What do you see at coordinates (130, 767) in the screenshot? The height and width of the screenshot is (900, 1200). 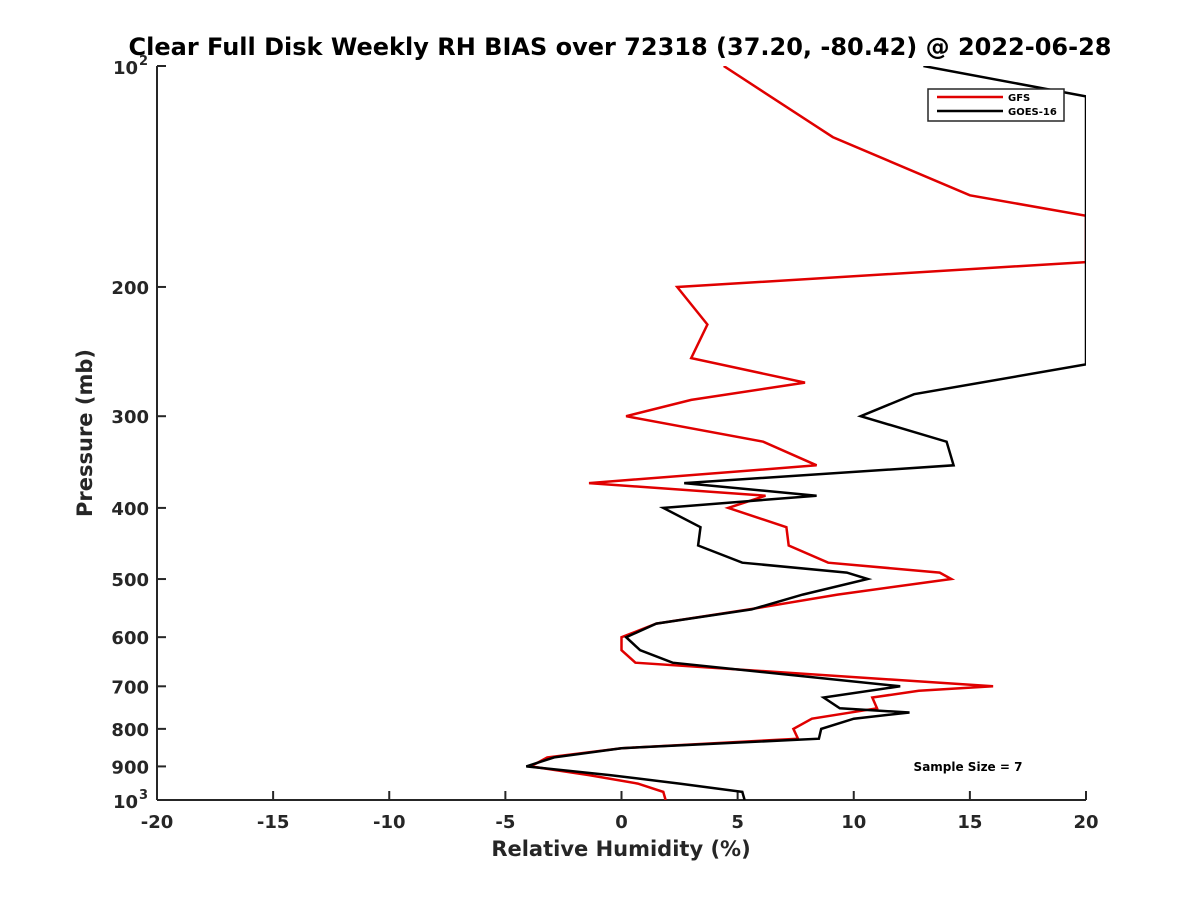 I see `y-tick-label: 900` at bounding box center [130, 767].